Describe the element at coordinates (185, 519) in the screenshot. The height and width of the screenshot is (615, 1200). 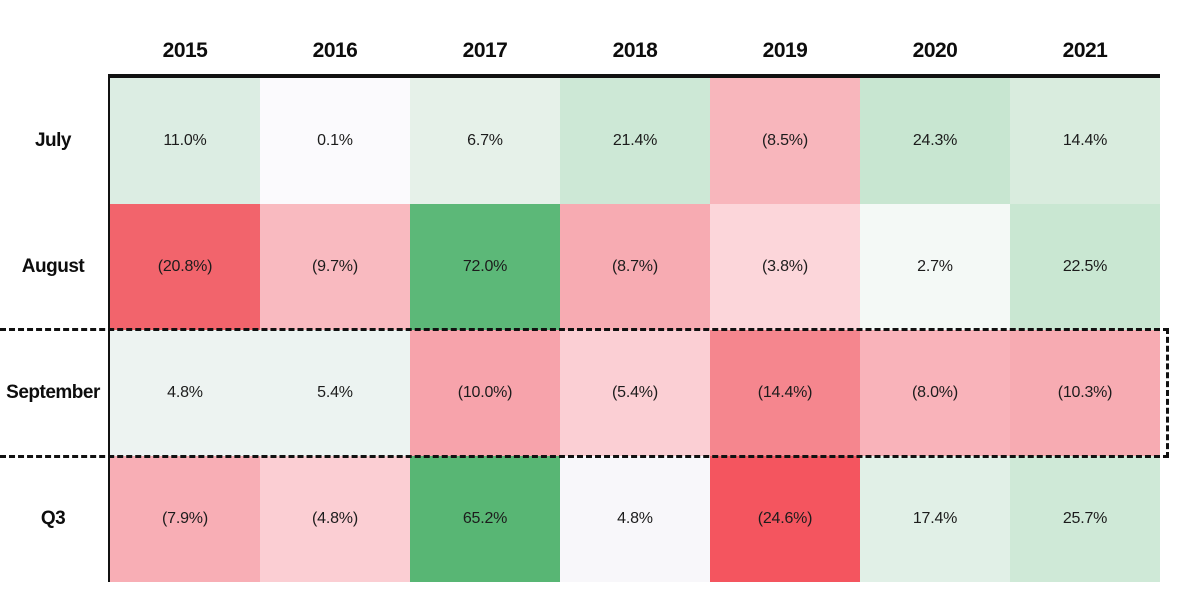
I see `heatmap-cell-q3-2015: (7.9%)` at that location.